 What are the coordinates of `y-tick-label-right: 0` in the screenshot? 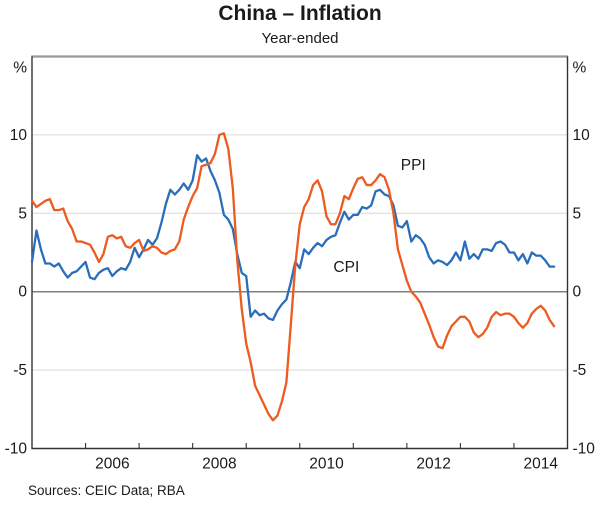 It's located at (577, 292).